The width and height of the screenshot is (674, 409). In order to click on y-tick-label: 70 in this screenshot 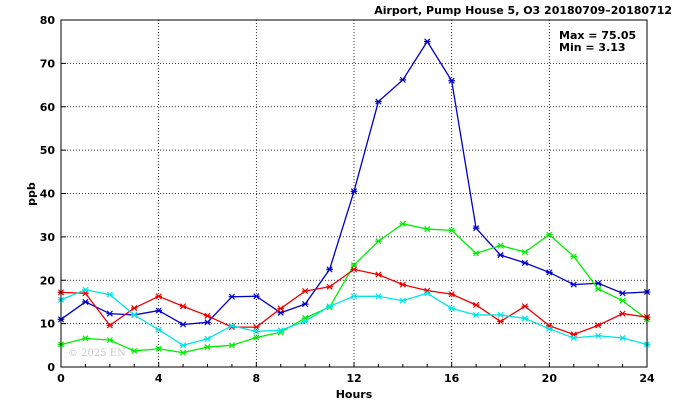, I will do `click(48, 63)`.